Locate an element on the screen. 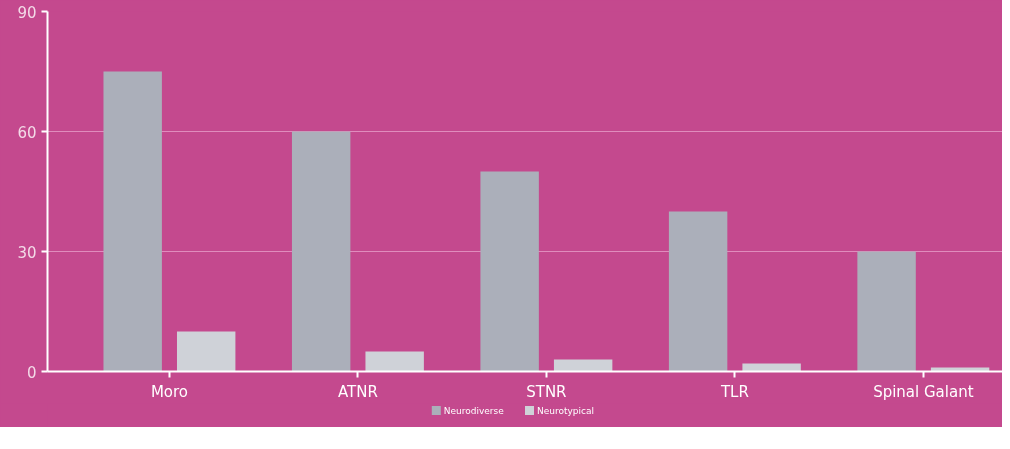 The image size is (1010, 449). legend-label: Neurodiverse is located at coordinates (474, 410).